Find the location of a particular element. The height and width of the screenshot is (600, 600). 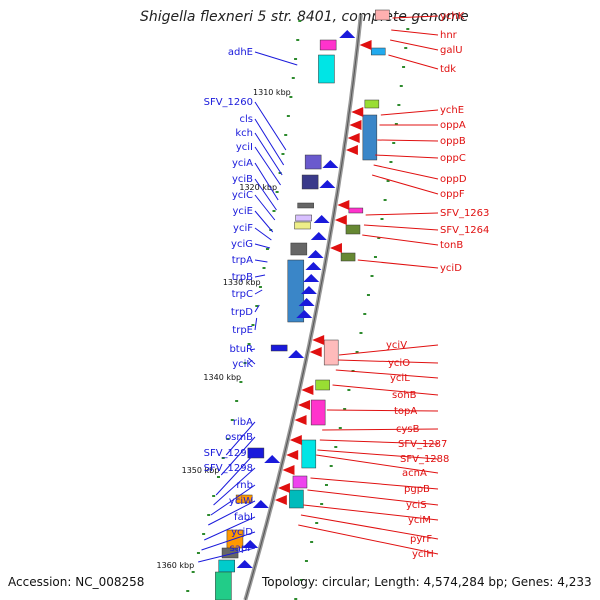

gene-label-reverse: galU is located at coordinates (451, 50).